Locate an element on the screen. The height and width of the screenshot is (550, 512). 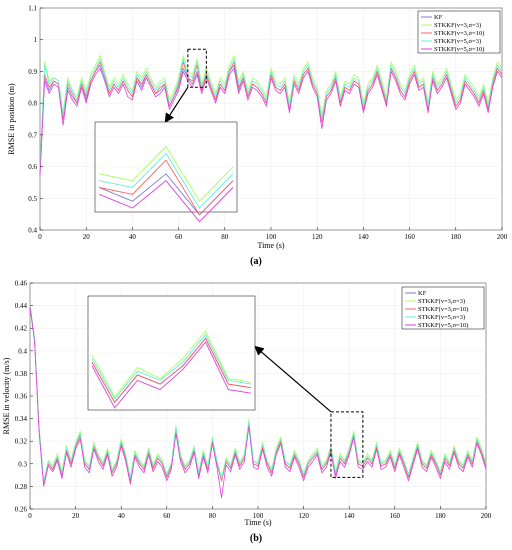
x-ticks-b: 0 20 40 60 80 100 120 140 160 180 200 is located at coordinates (260, 513).